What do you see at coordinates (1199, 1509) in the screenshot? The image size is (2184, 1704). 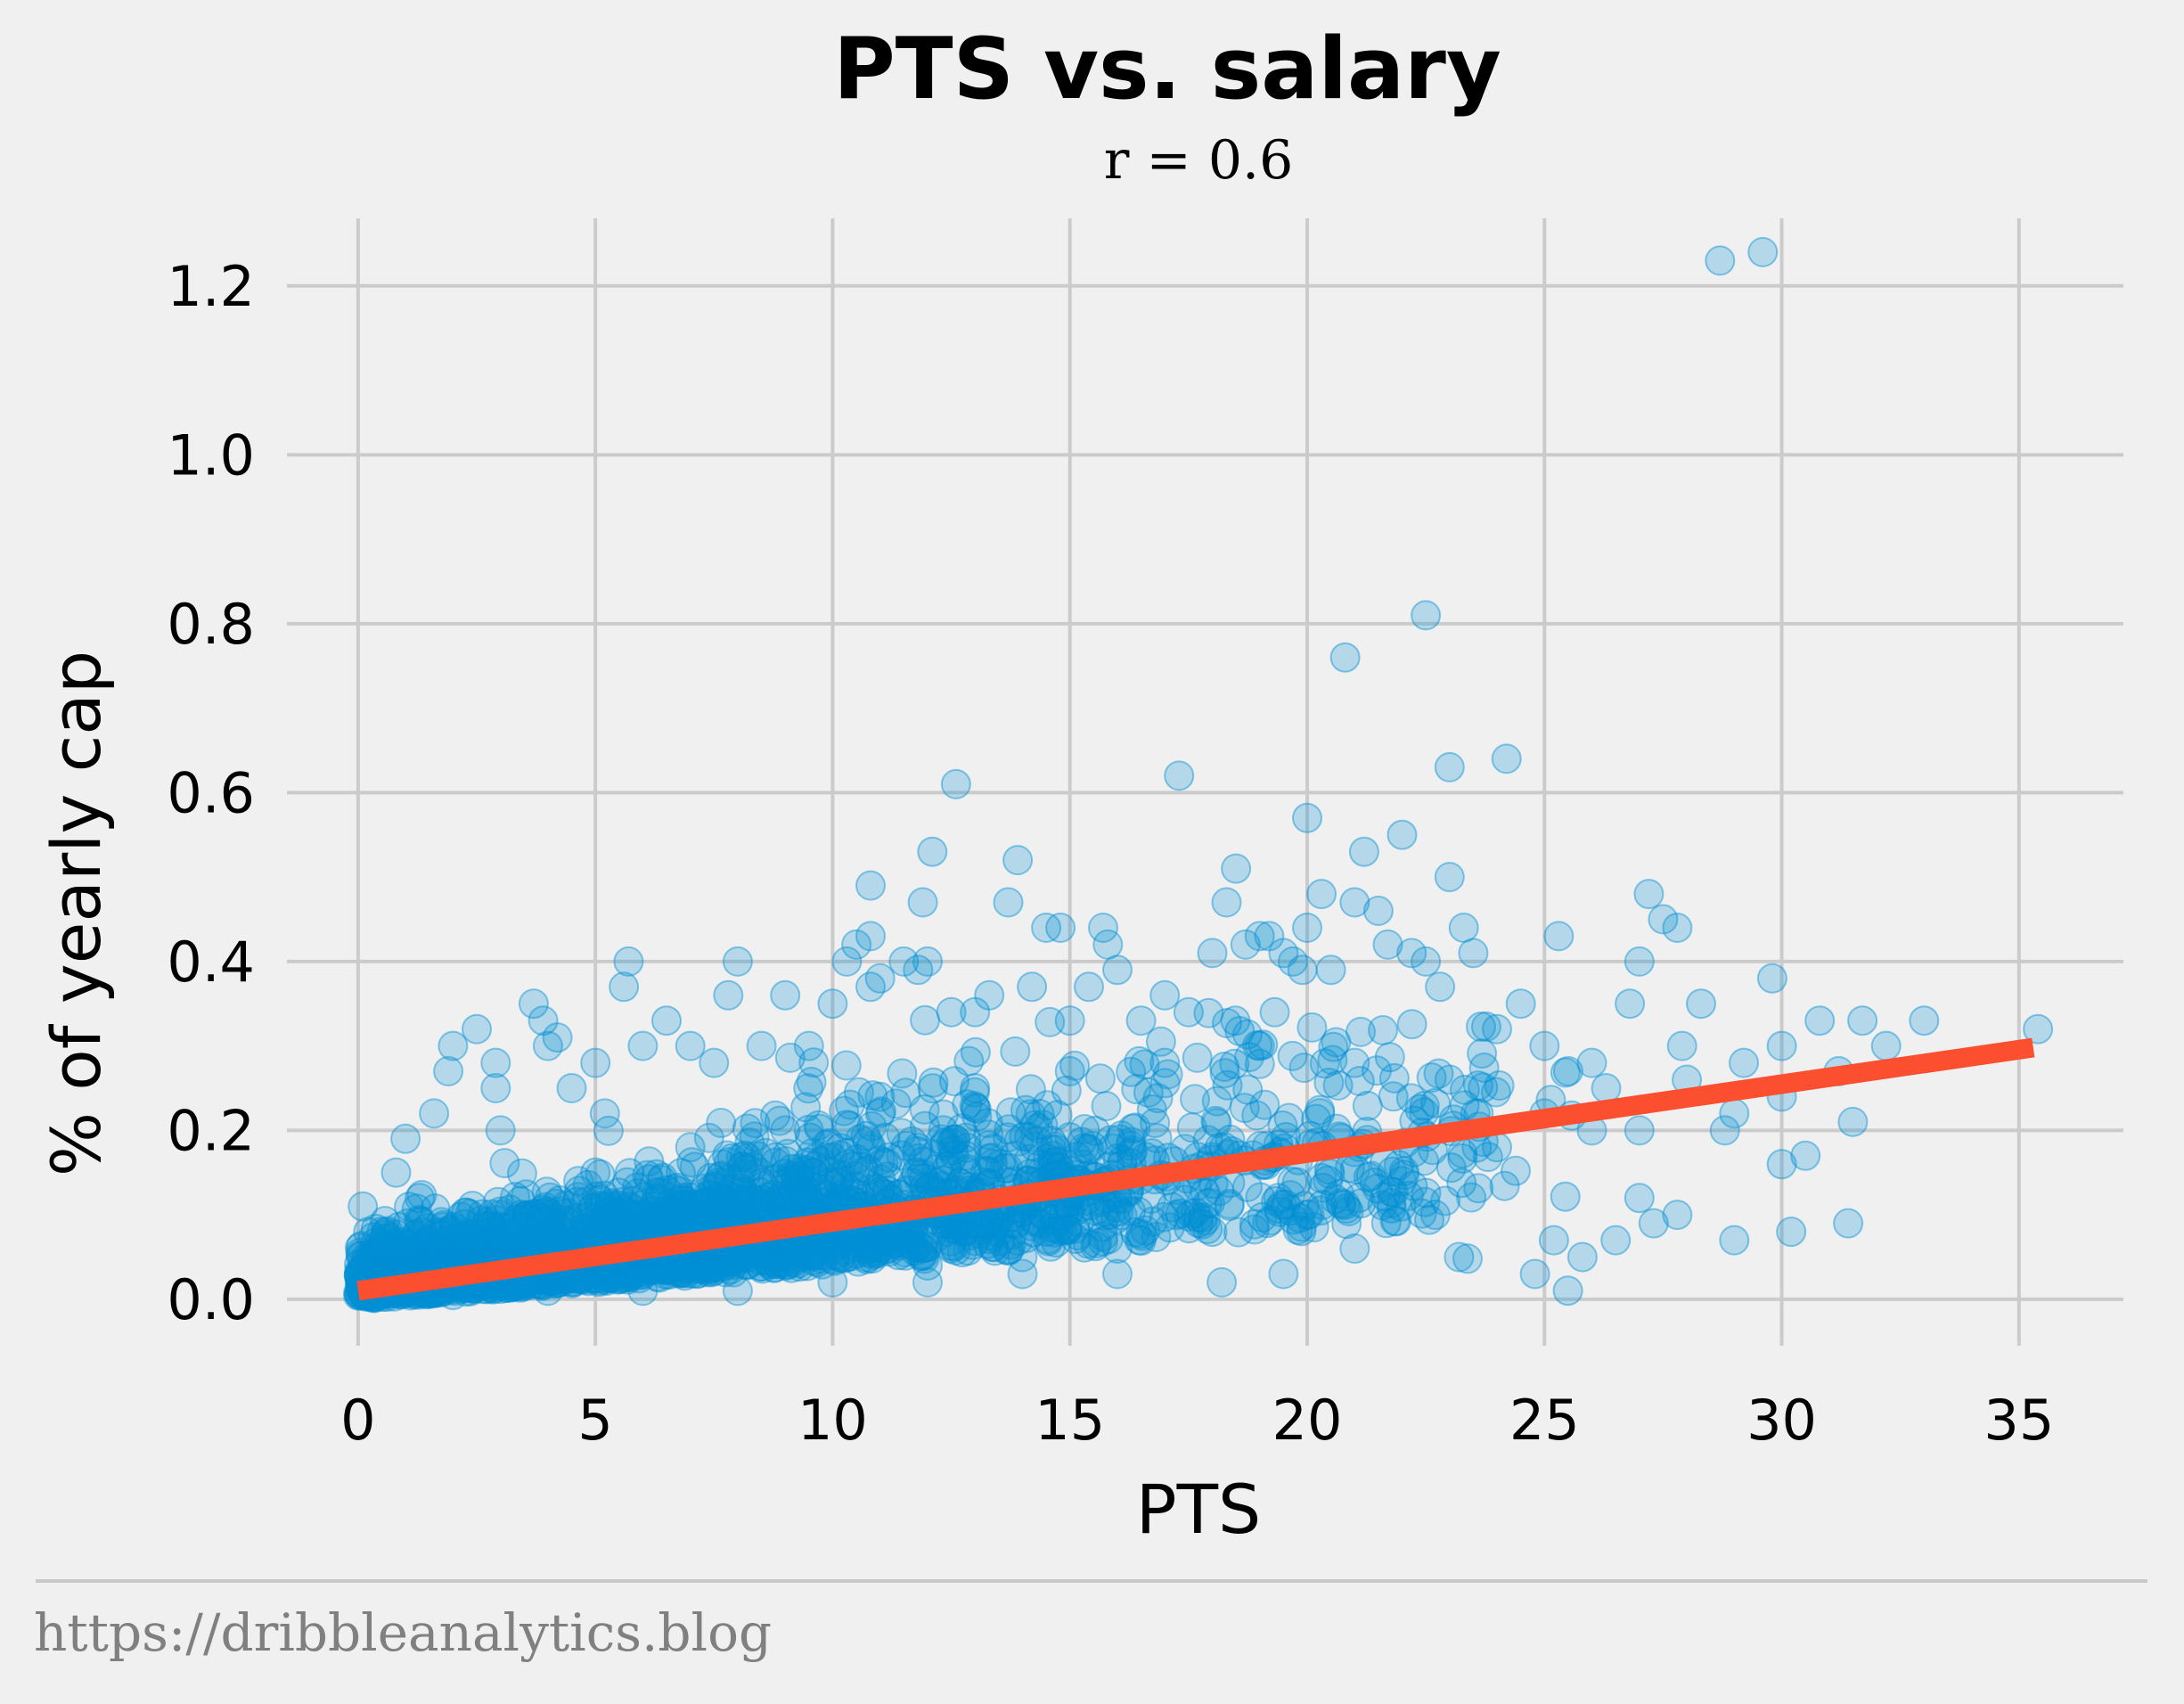 I see `x-axis-label: PTS` at bounding box center [1199, 1509].